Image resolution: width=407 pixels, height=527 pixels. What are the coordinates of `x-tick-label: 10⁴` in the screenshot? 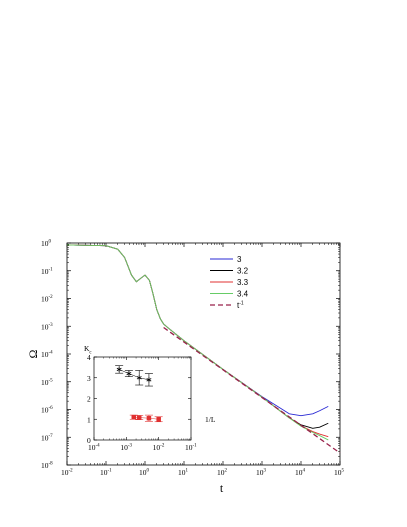 It's located at (300, 472).